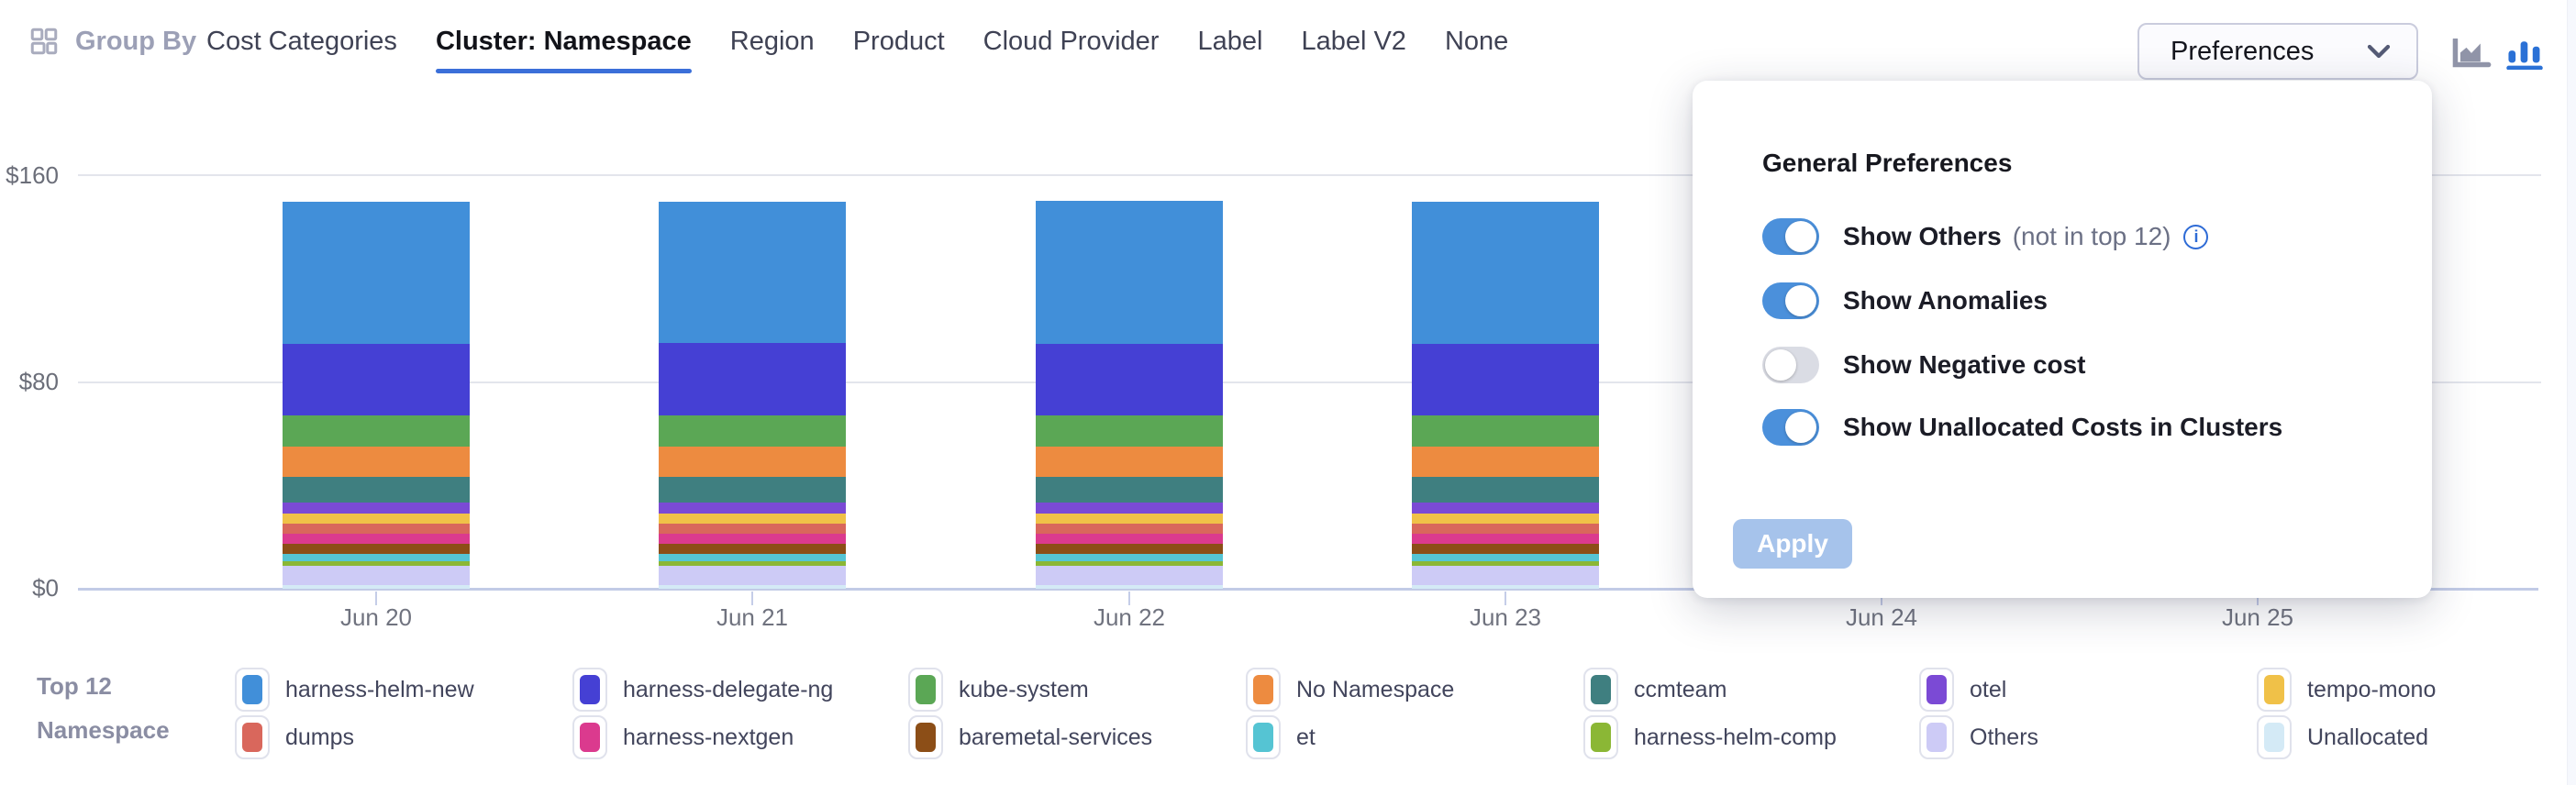  Describe the element at coordinates (683, 737) in the screenshot. I see `legend-item-harness-nextgen: harness-nextgen` at that location.